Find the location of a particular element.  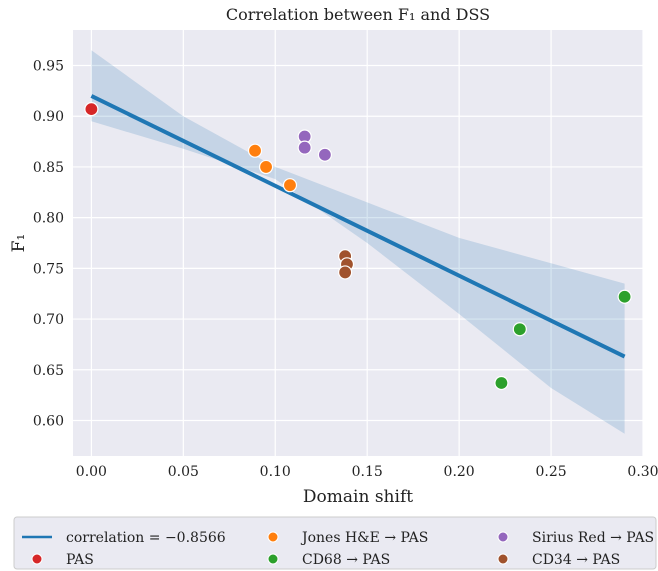

legend-label: correlation = −0.8566 is located at coordinates (146, 538).